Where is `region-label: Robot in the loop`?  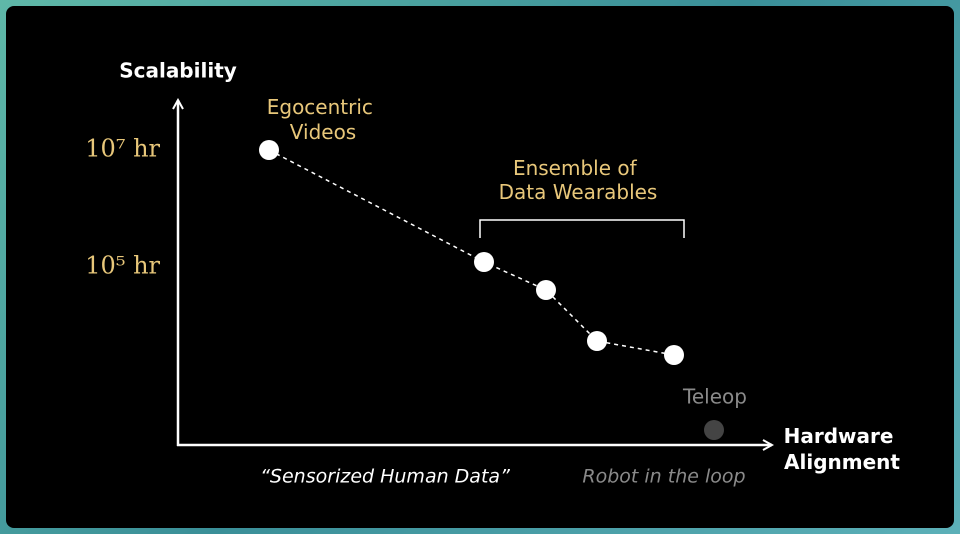 region-label: Robot in the loop is located at coordinates (663, 477).